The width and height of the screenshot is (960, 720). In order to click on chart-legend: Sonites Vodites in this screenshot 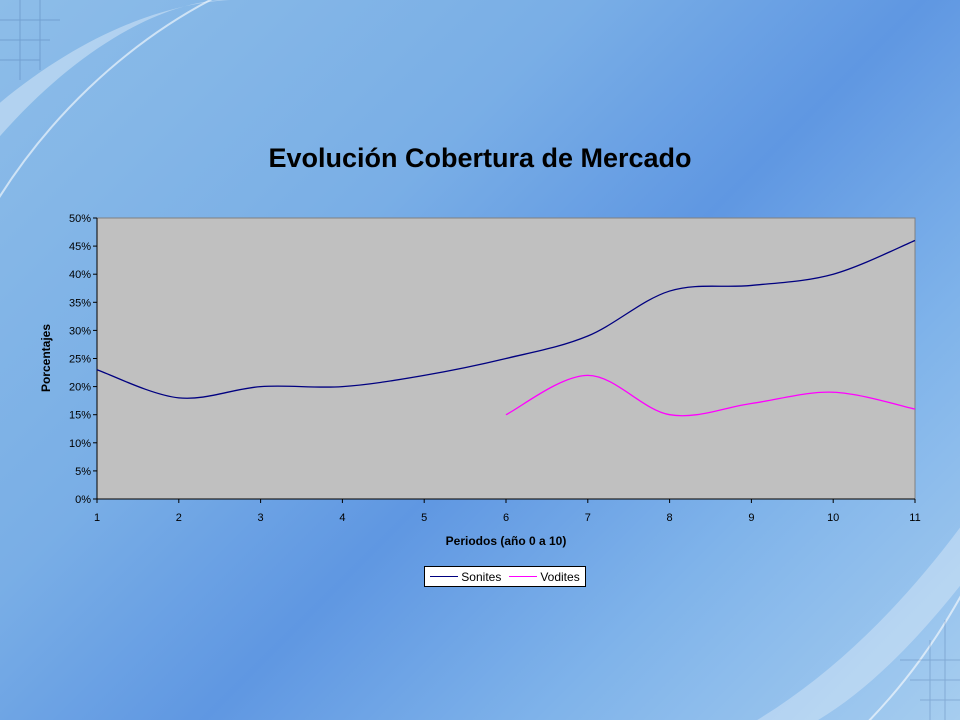, I will do `click(505, 576)`.